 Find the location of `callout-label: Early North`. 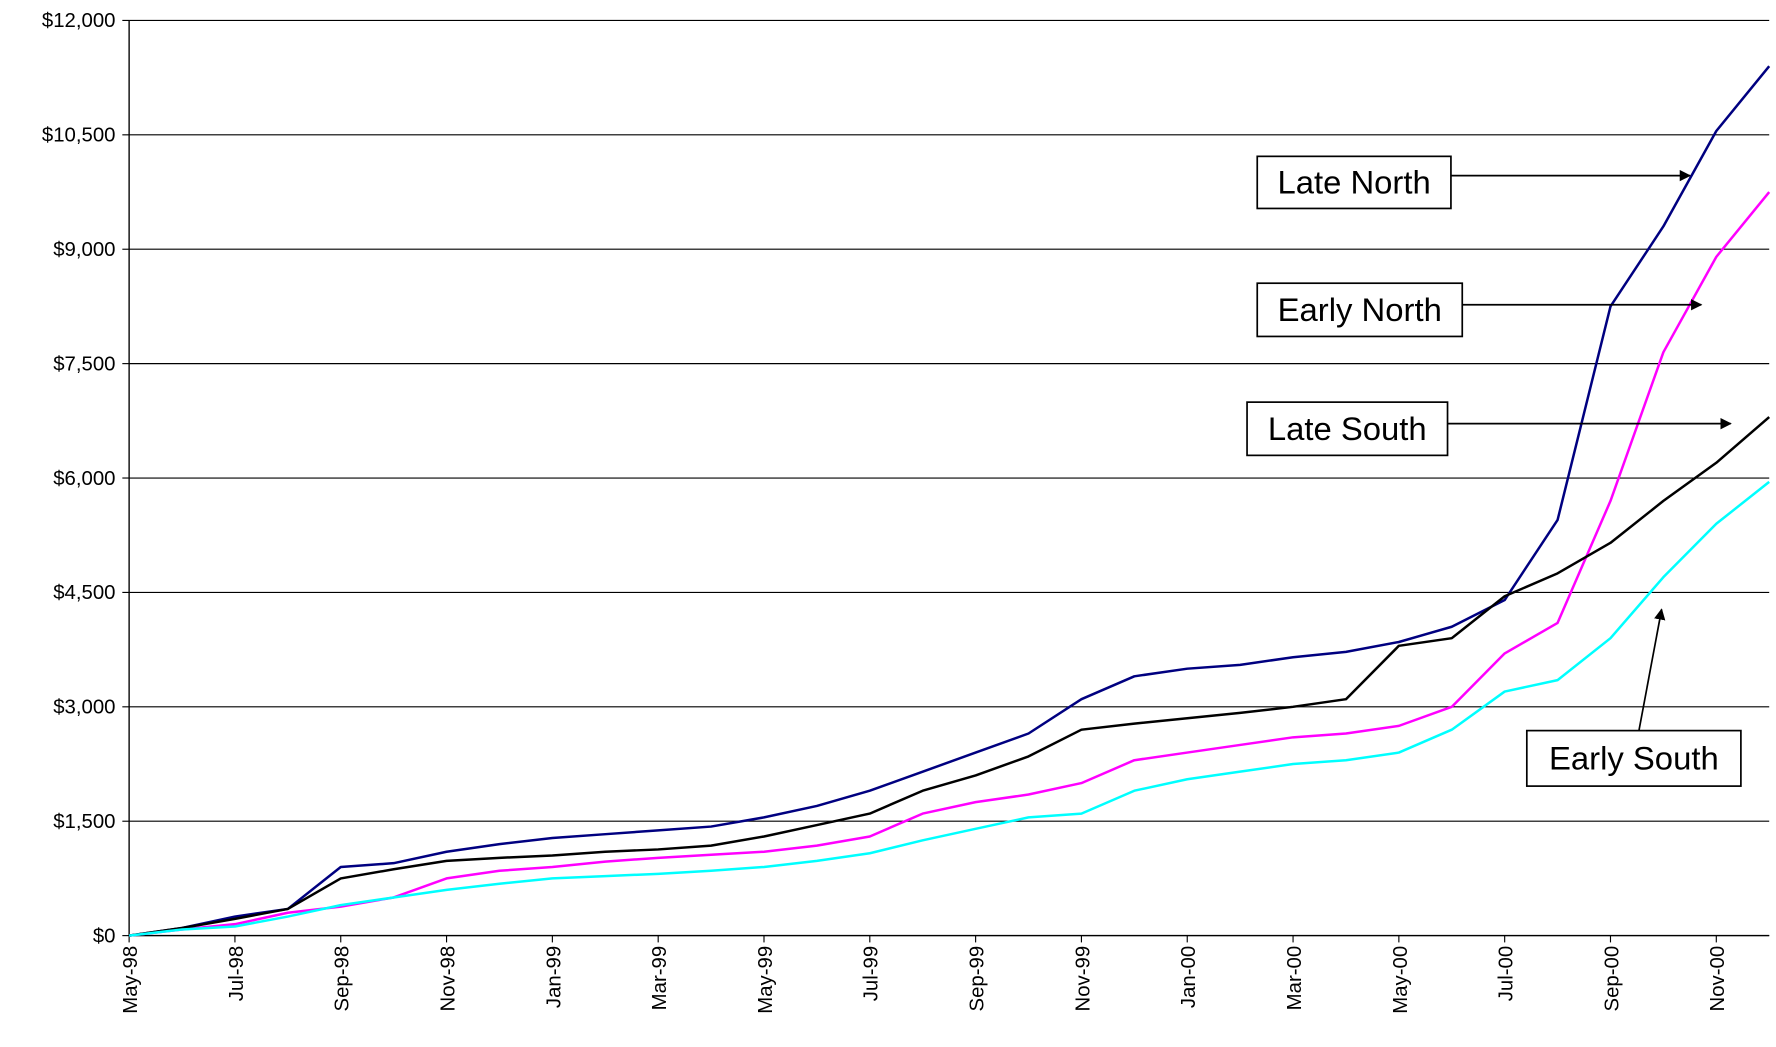

callout-label: Early North is located at coordinates (1360, 309).